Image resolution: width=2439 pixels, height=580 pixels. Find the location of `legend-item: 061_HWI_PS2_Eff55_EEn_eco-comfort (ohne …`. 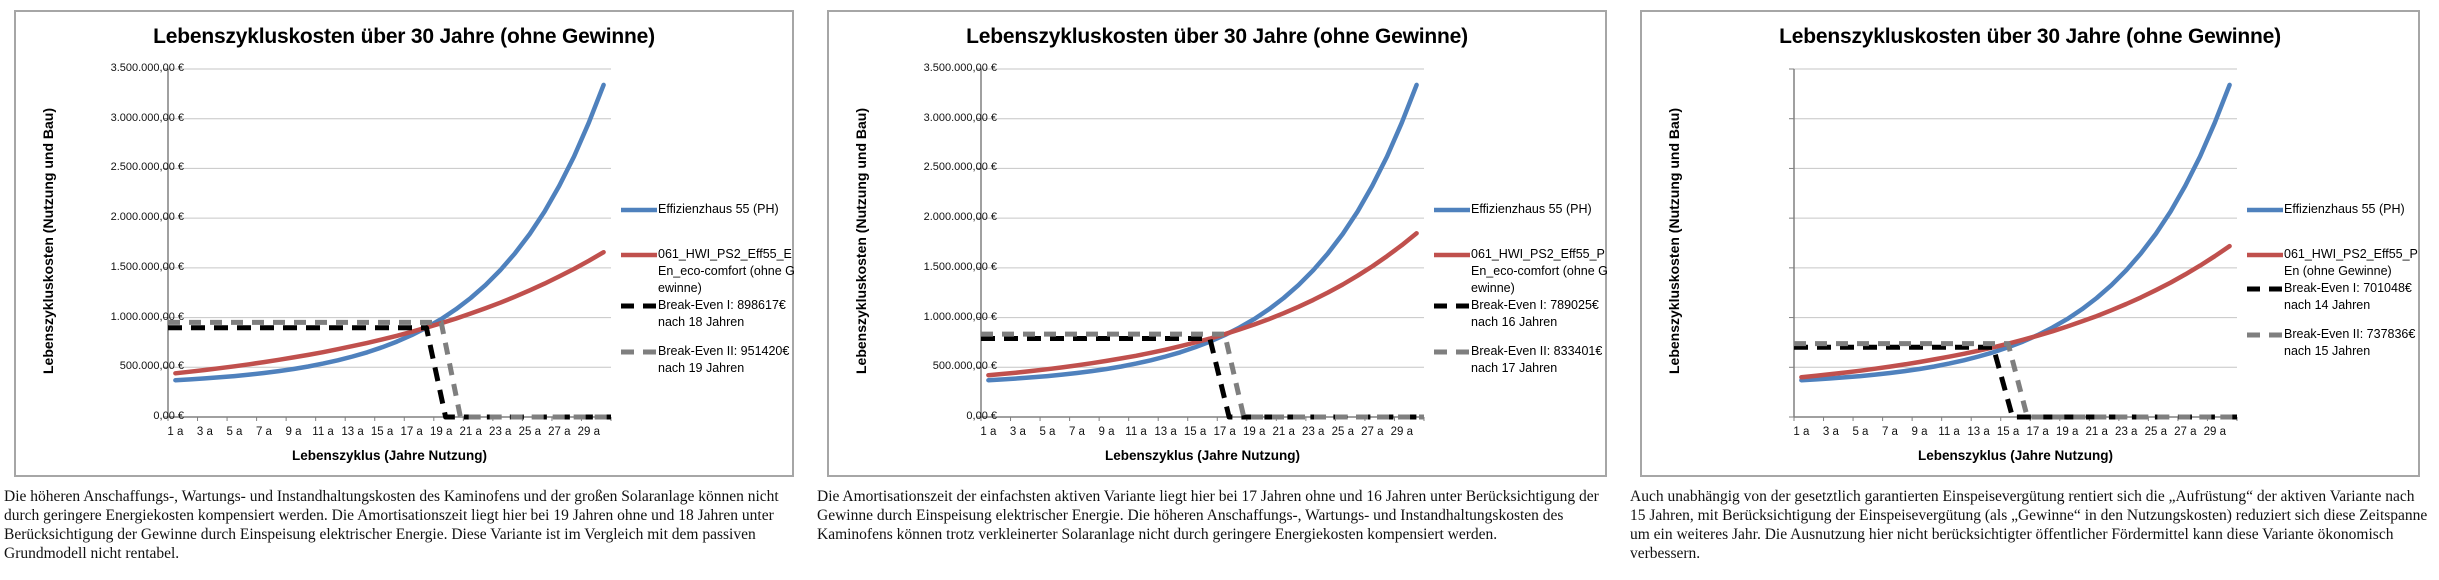

legend-item: 061_HWI_PS2_Eff55_EEn_eco-comfort (ohne … is located at coordinates (708, 271).